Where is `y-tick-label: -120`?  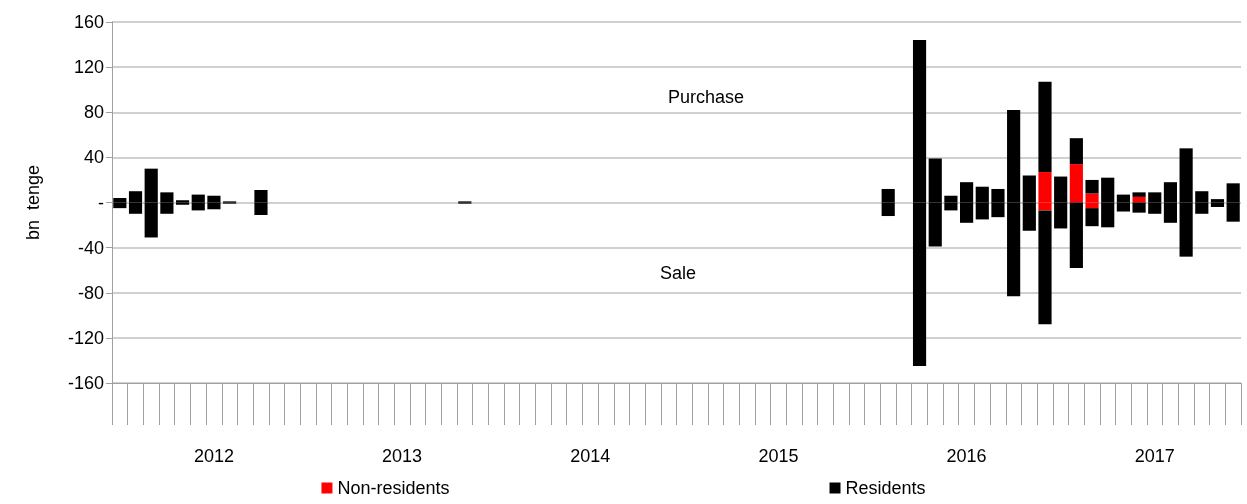 y-tick-label: -120 is located at coordinates (85, 337).